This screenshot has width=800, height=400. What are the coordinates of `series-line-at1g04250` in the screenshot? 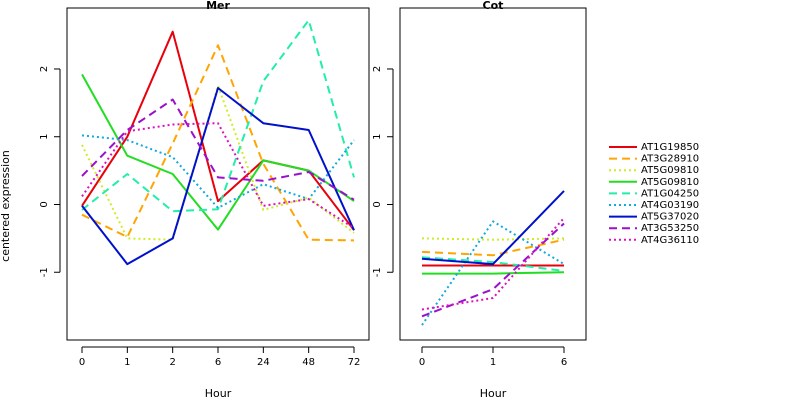 It's located at (493, 264).